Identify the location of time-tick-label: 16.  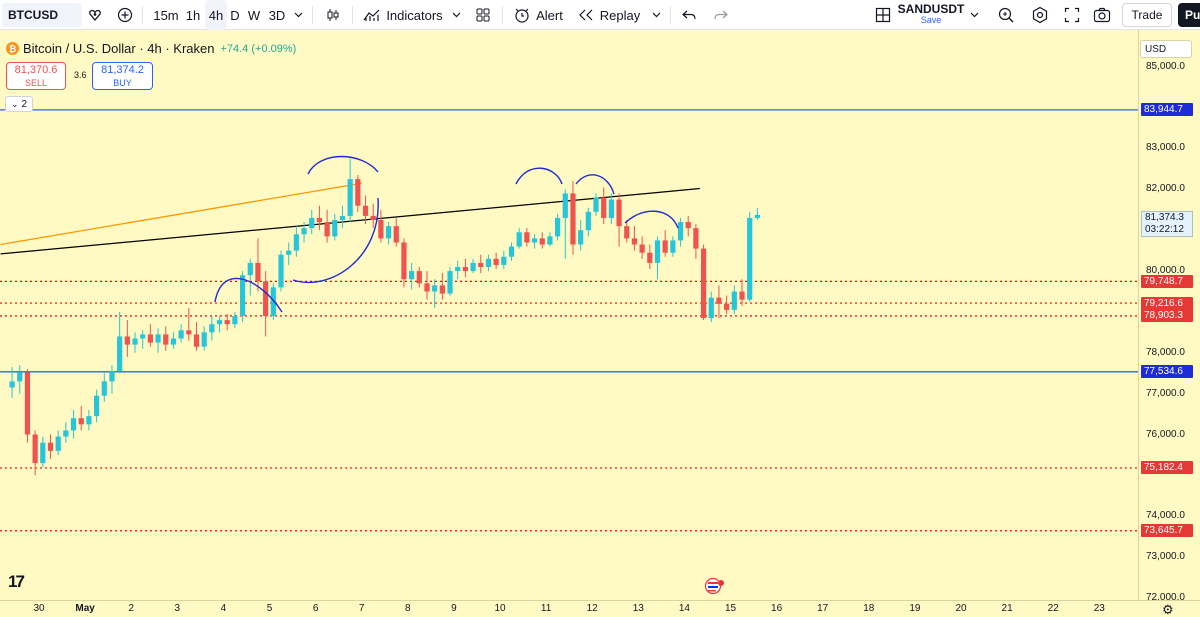
(777, 608).